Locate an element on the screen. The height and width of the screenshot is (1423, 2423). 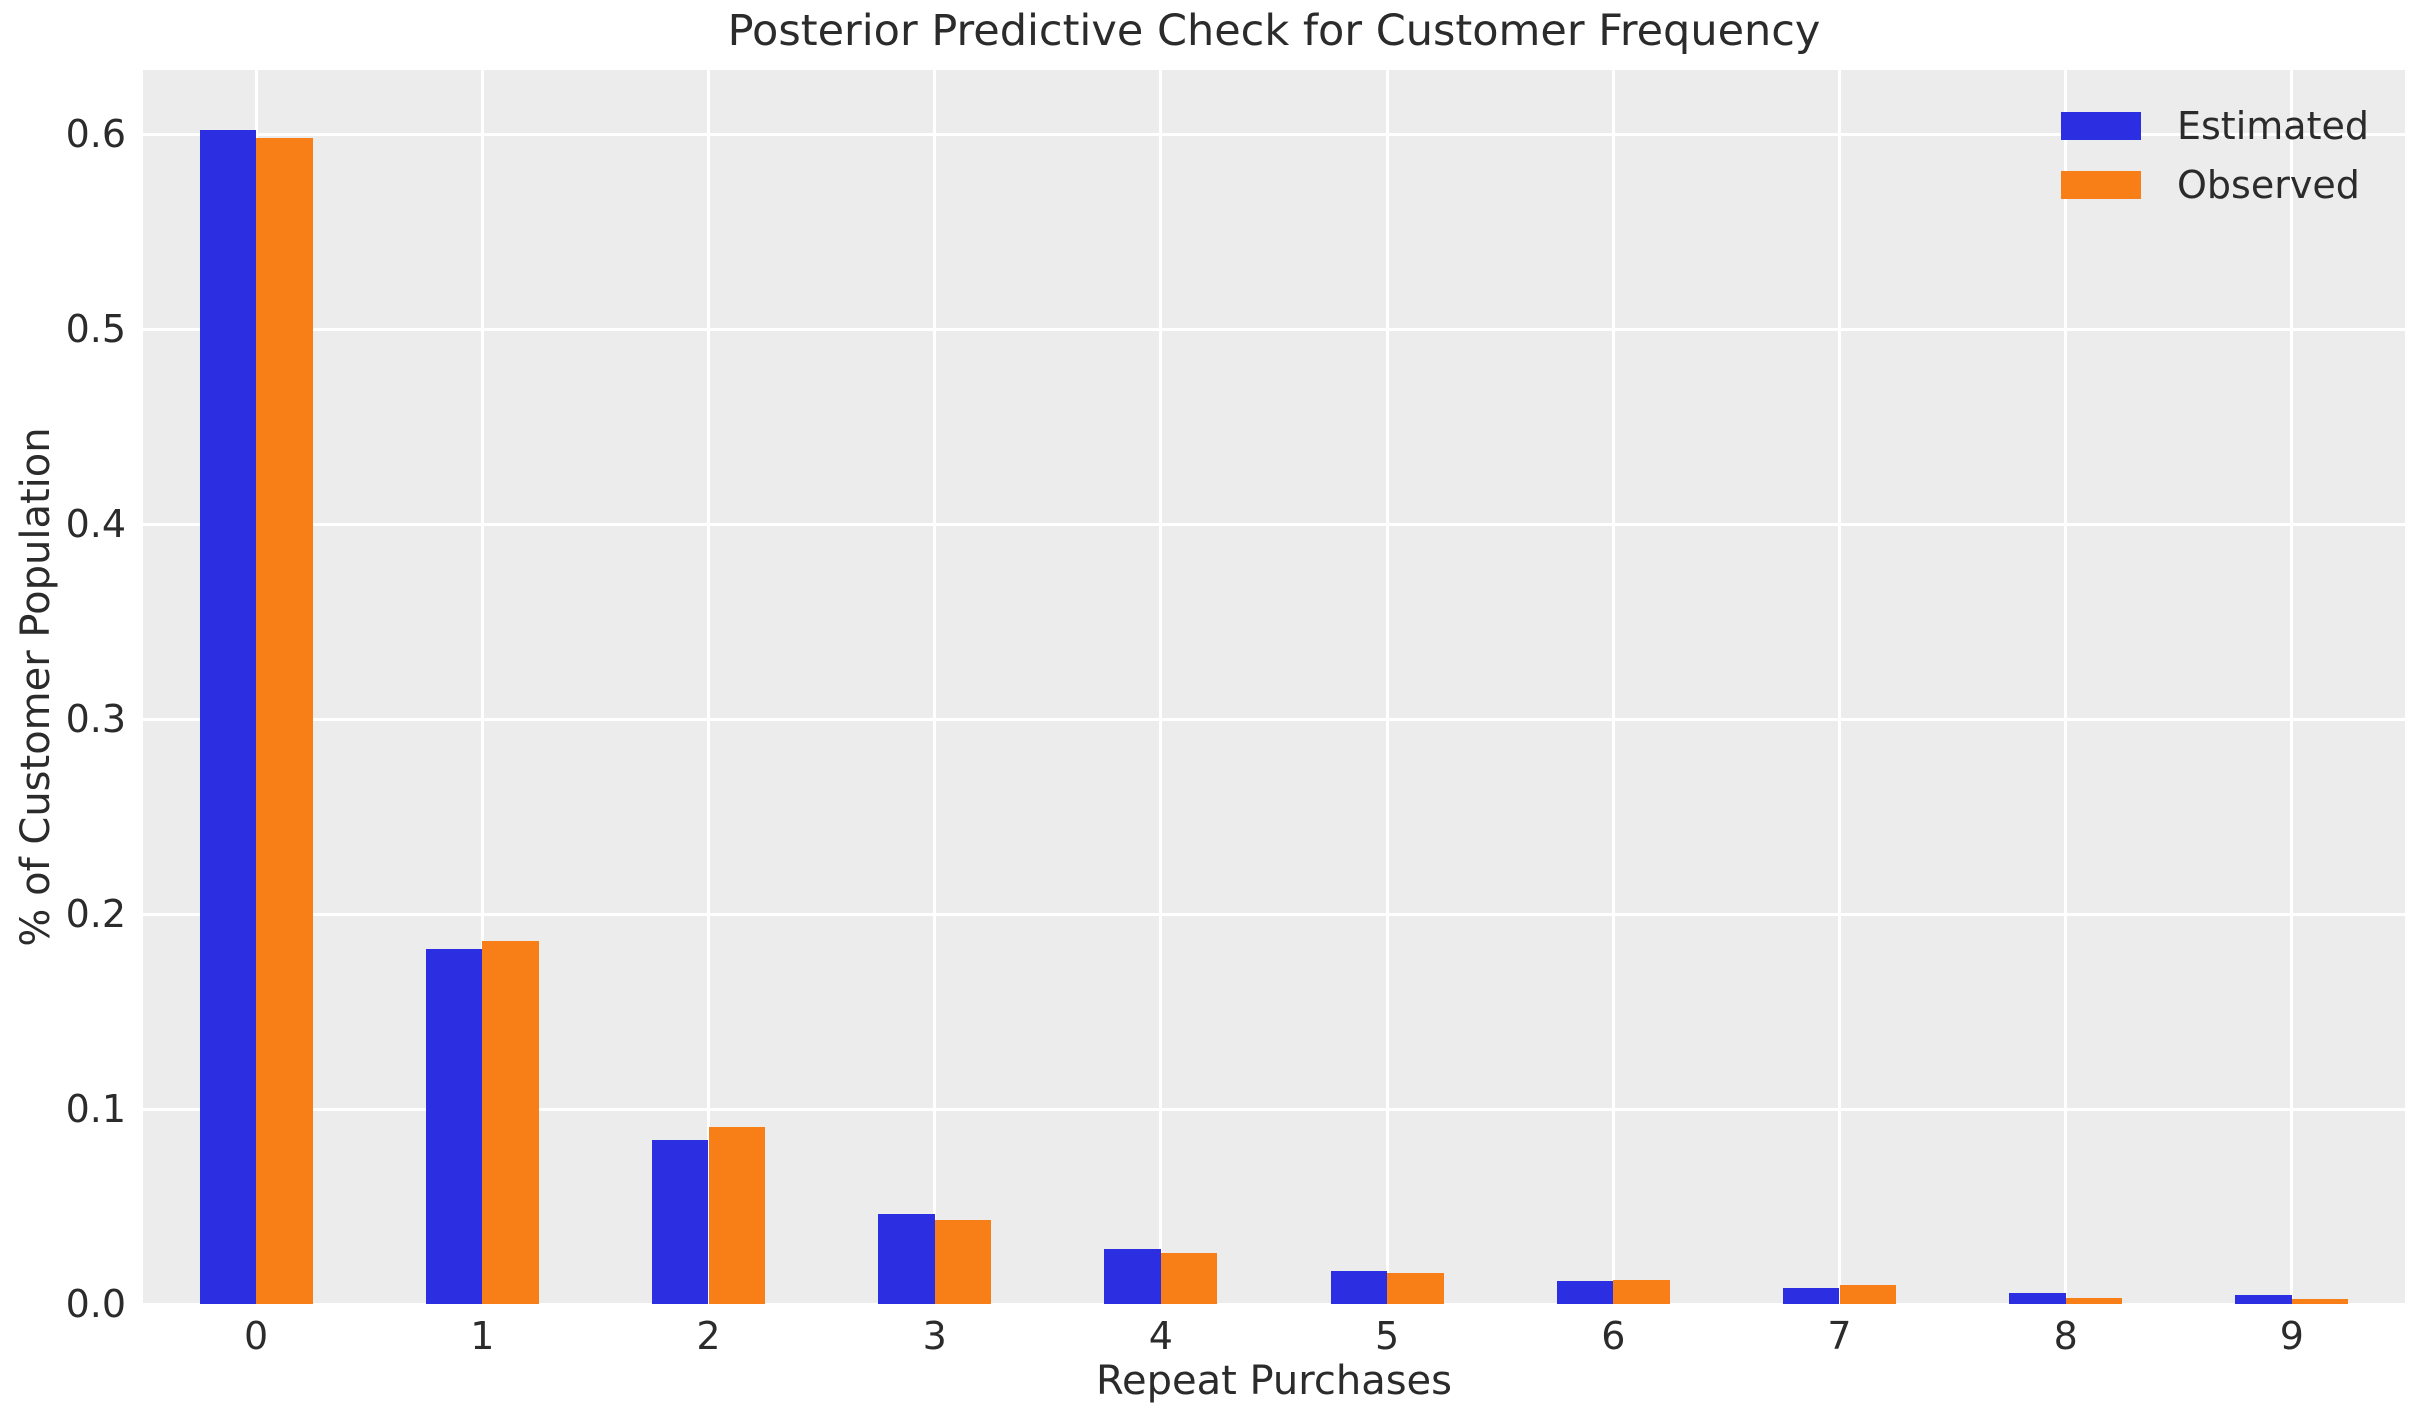
legend-item-estimated: Estimated is located at coordinates (2215, 125).